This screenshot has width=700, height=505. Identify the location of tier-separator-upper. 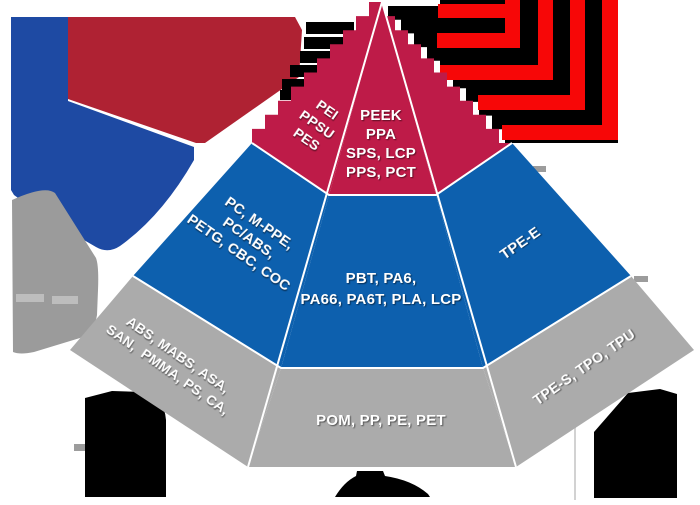
(382, 169).